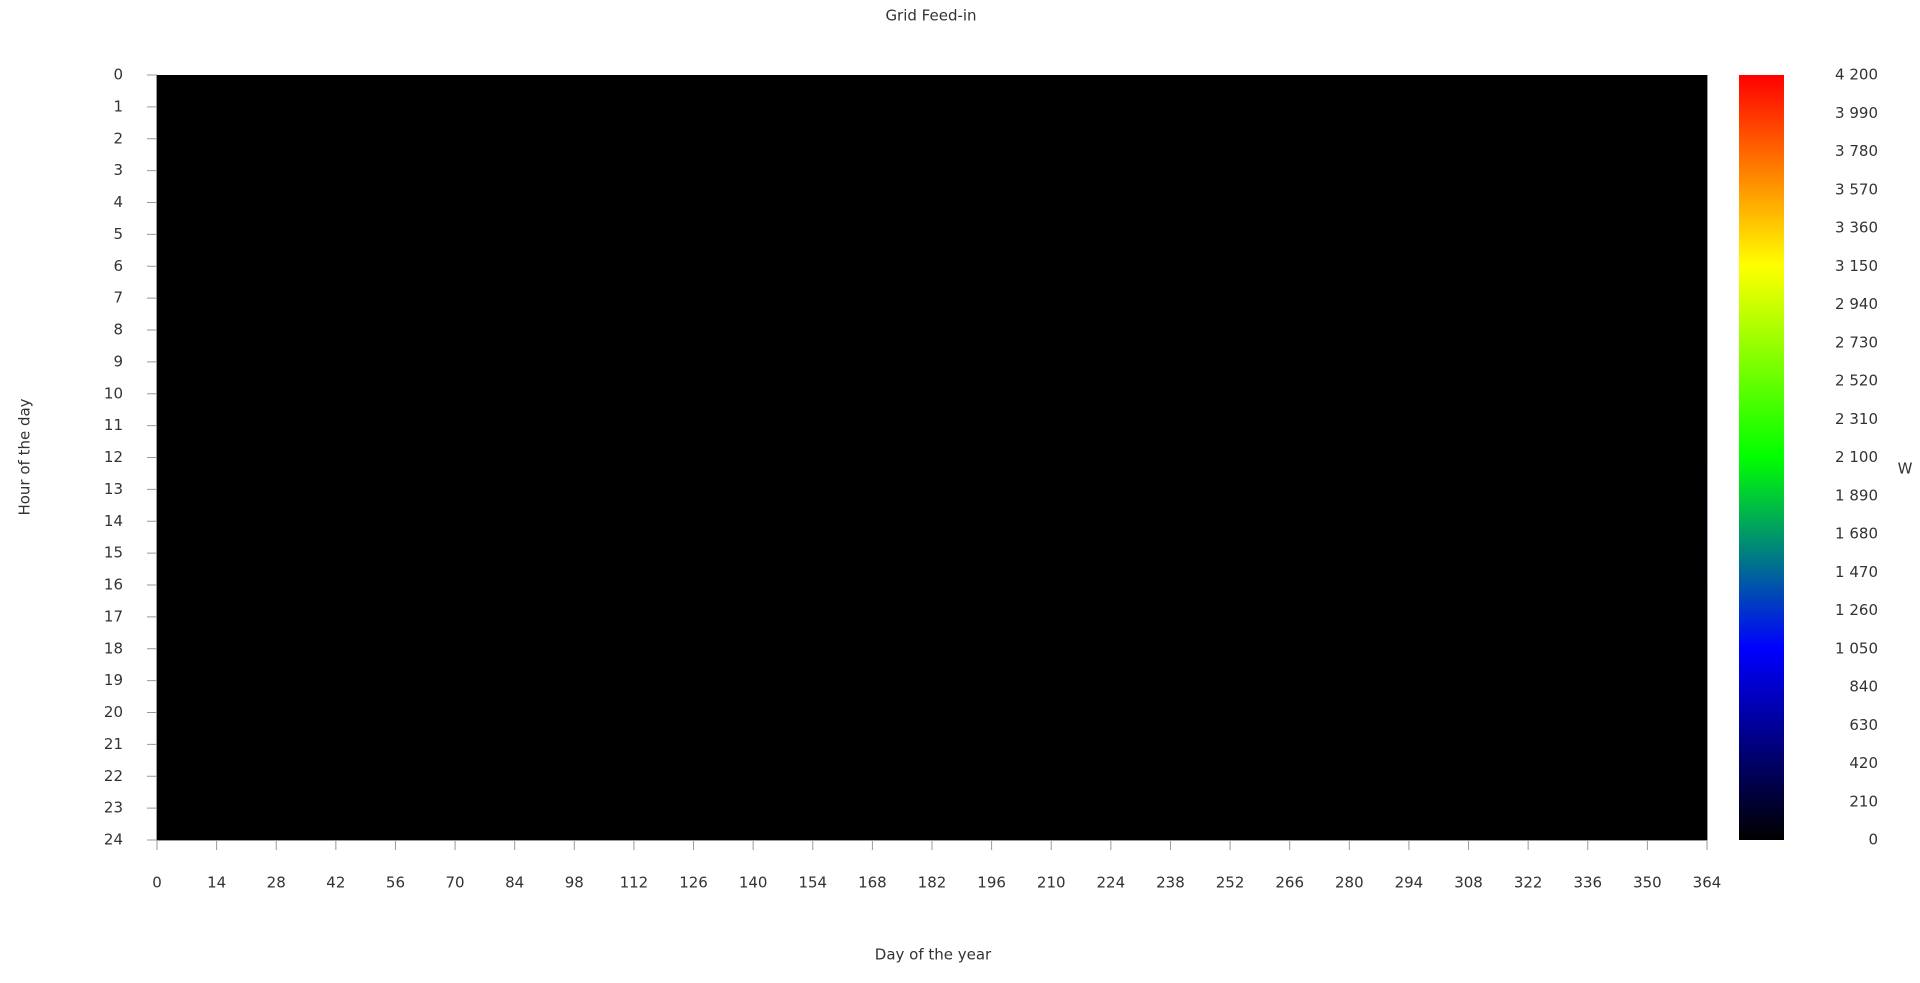  What do you see at coordinates (693, 883) in the screenshot?
I see `x-tick-label: 126` at bounding box center [693, 883].